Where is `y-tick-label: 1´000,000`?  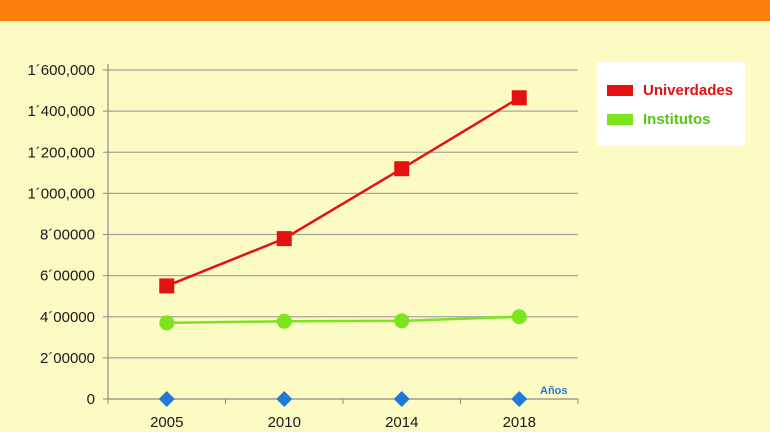
y-tick-label: 1´000,000 is located at coordinates (61, 193).